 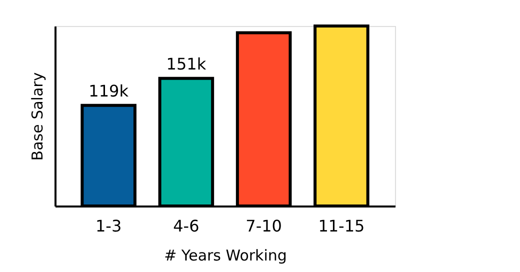 I want to click on data-label: 151k, so click(x=186, y=64).